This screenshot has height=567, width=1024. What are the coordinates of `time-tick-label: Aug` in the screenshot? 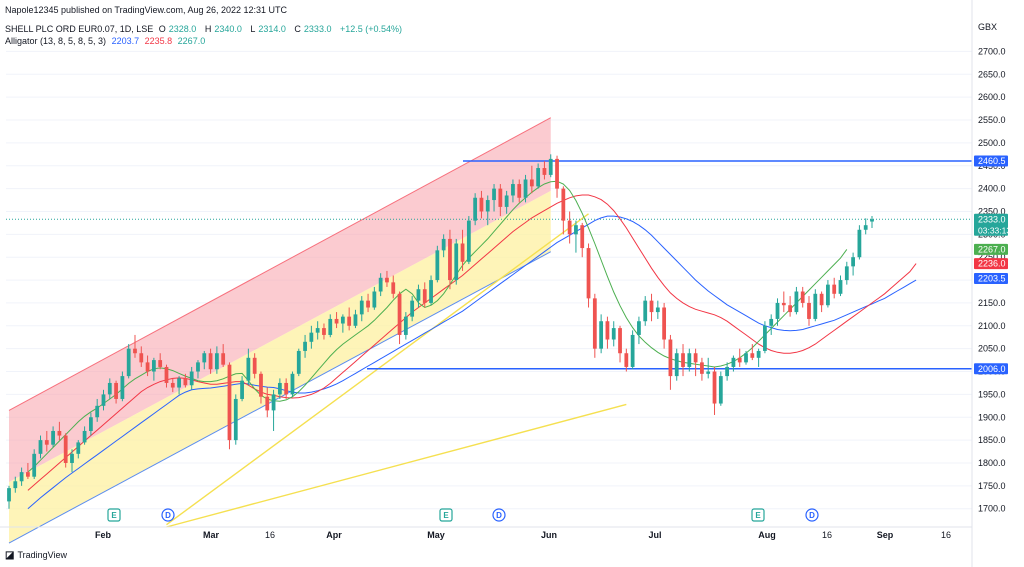 It's located at (767, 535).